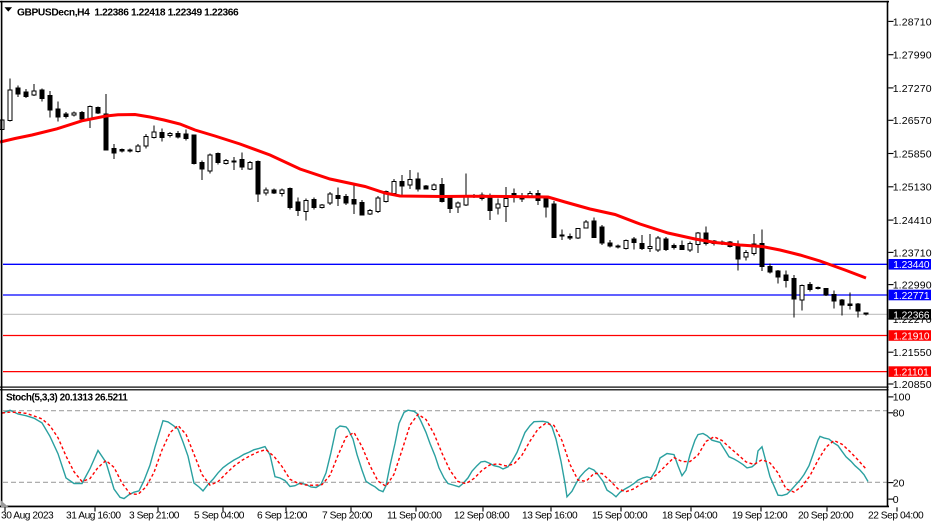  I want to click on svg-text: 0, so click(896, 500).